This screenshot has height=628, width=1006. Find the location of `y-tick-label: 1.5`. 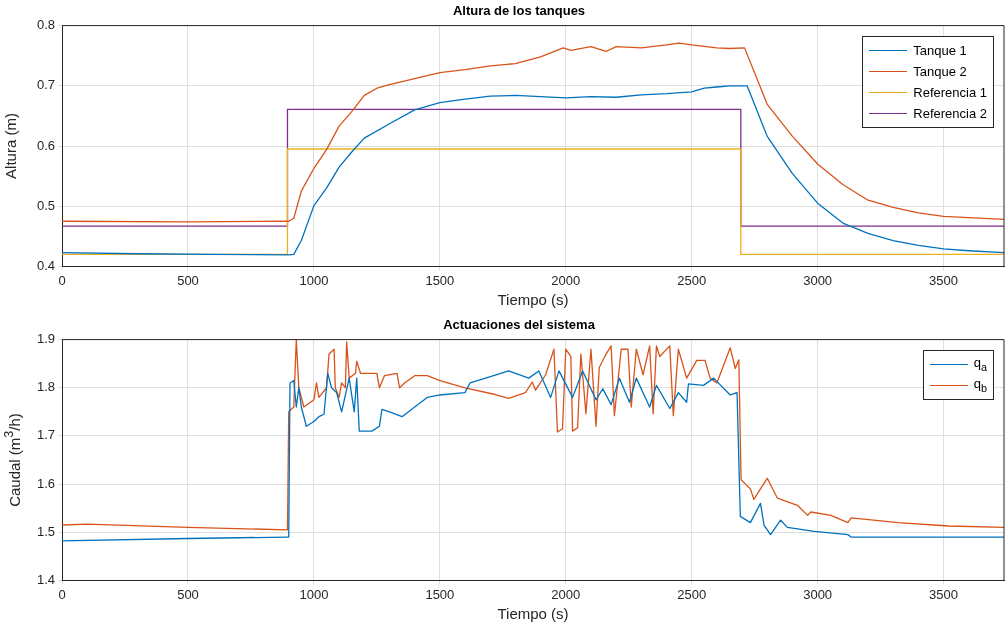

y-tick-label: 1.5 is located at coordinates (46, 531).